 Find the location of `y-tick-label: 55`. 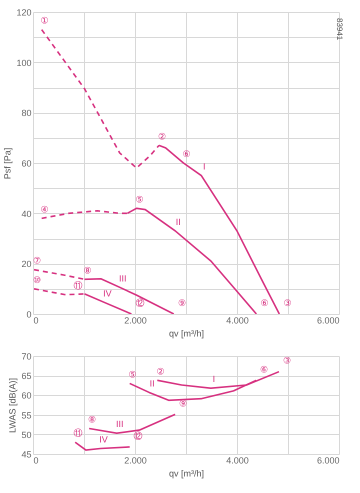

y-tick-label: 55 is located at coordinates (26, 415).